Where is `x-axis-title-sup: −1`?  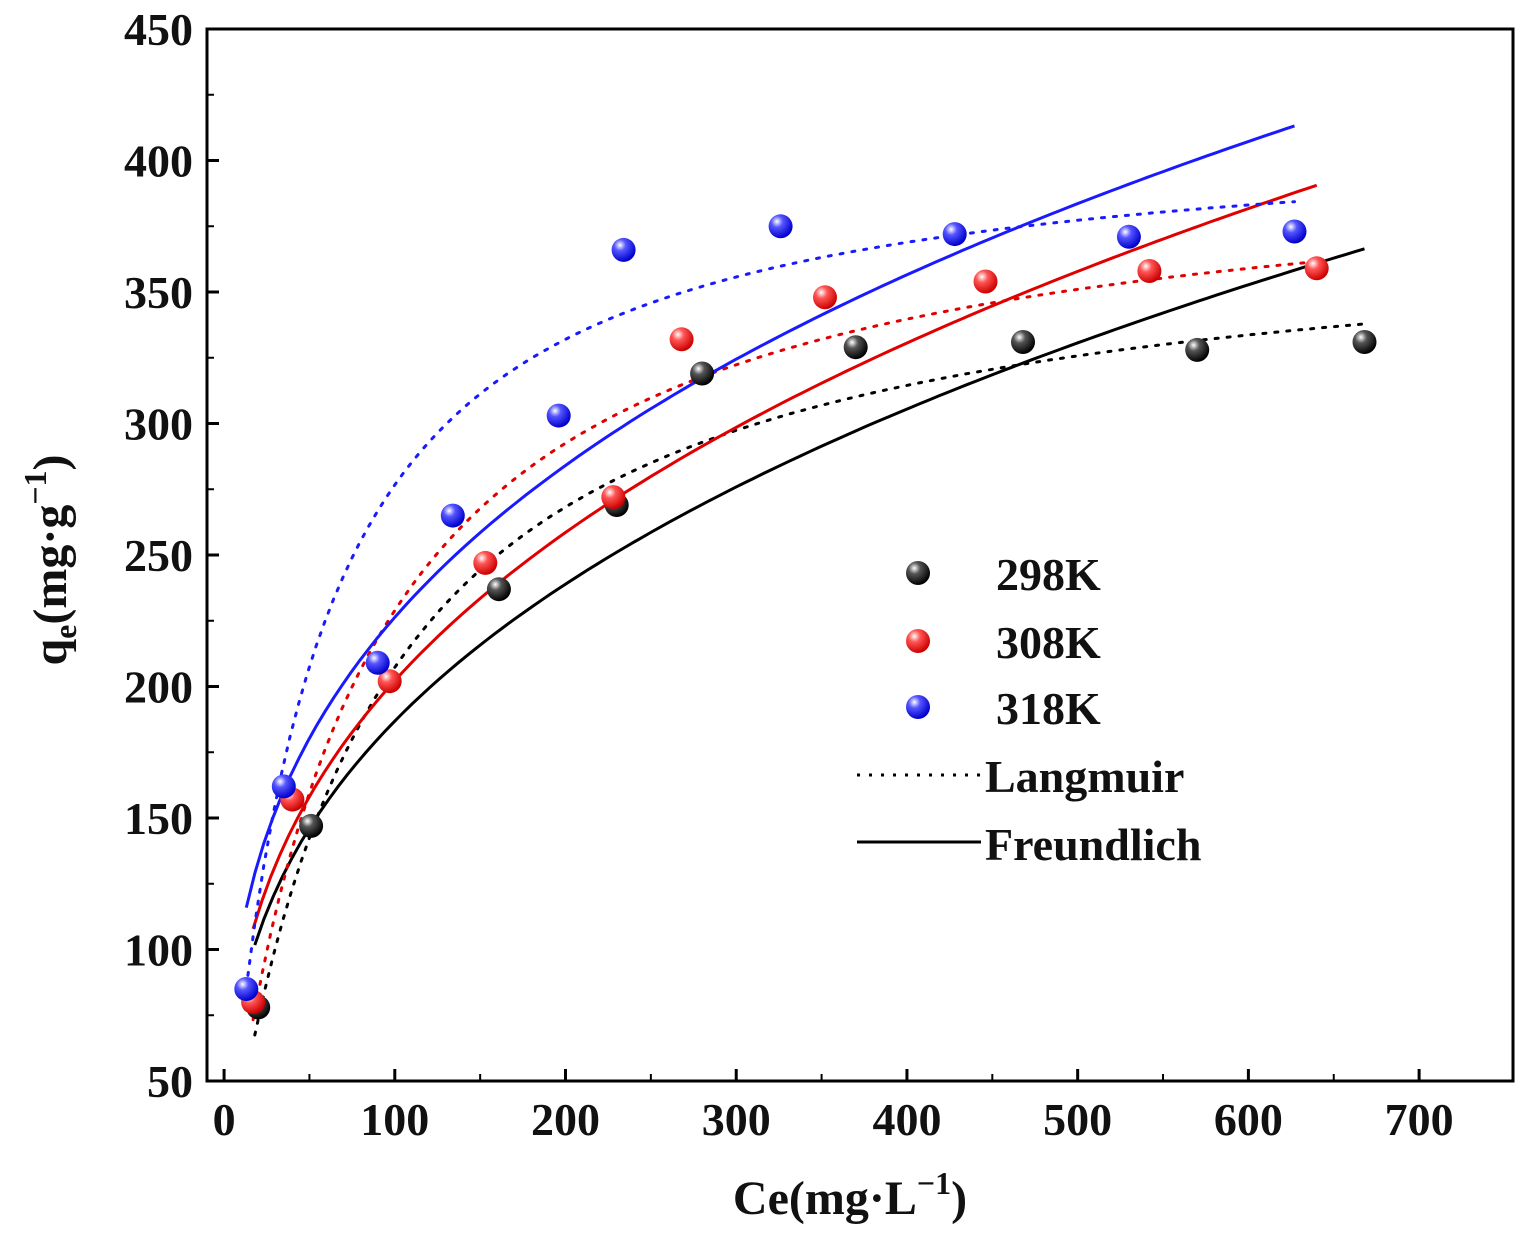 x-axis-title-sup: −1 is located at coordinates (934, 1183).